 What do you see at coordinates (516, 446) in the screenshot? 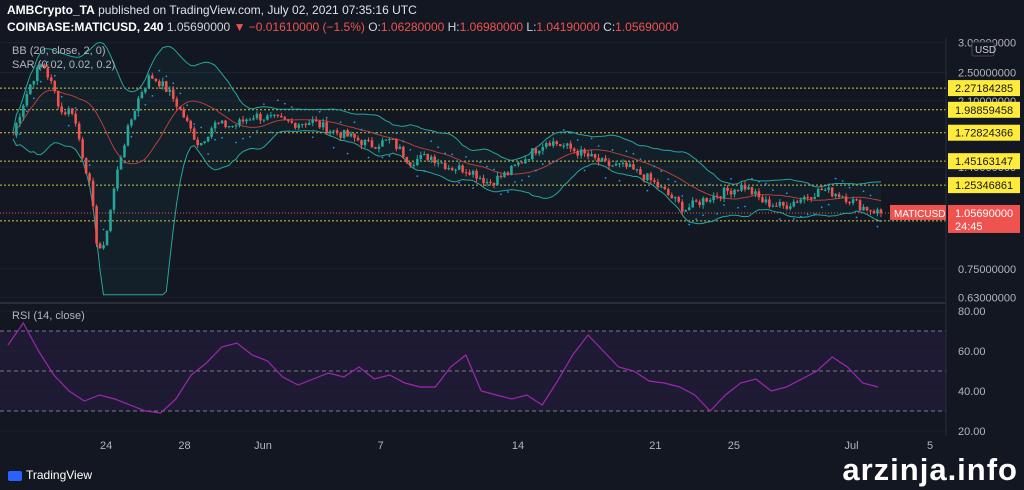
I see `time-axis: 24 28 Jun 7 14 21 25 Jul 5` at bounding box center [516, 446].